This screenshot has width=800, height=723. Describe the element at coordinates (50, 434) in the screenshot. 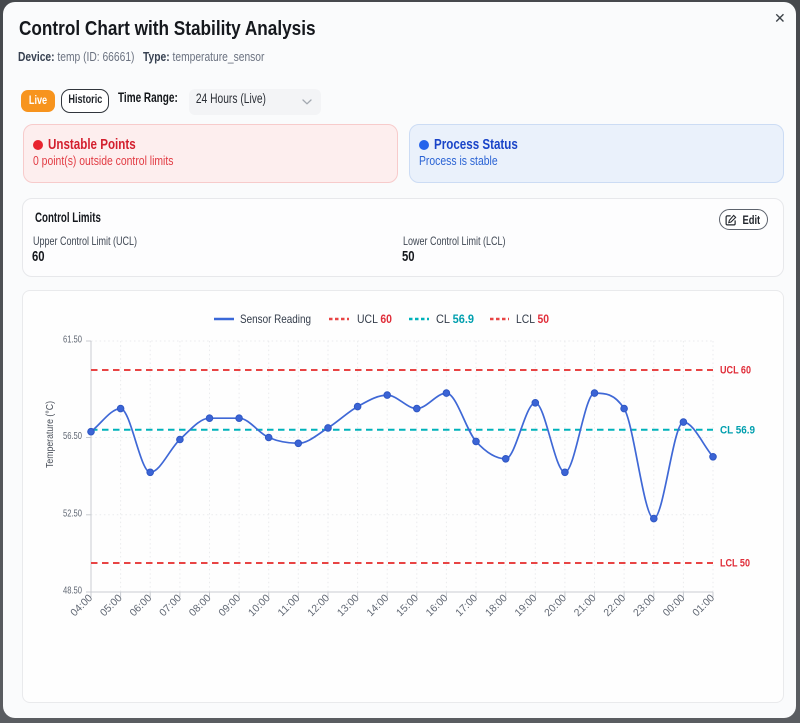

I see `svg-text: Temperature (°C)` at that location.